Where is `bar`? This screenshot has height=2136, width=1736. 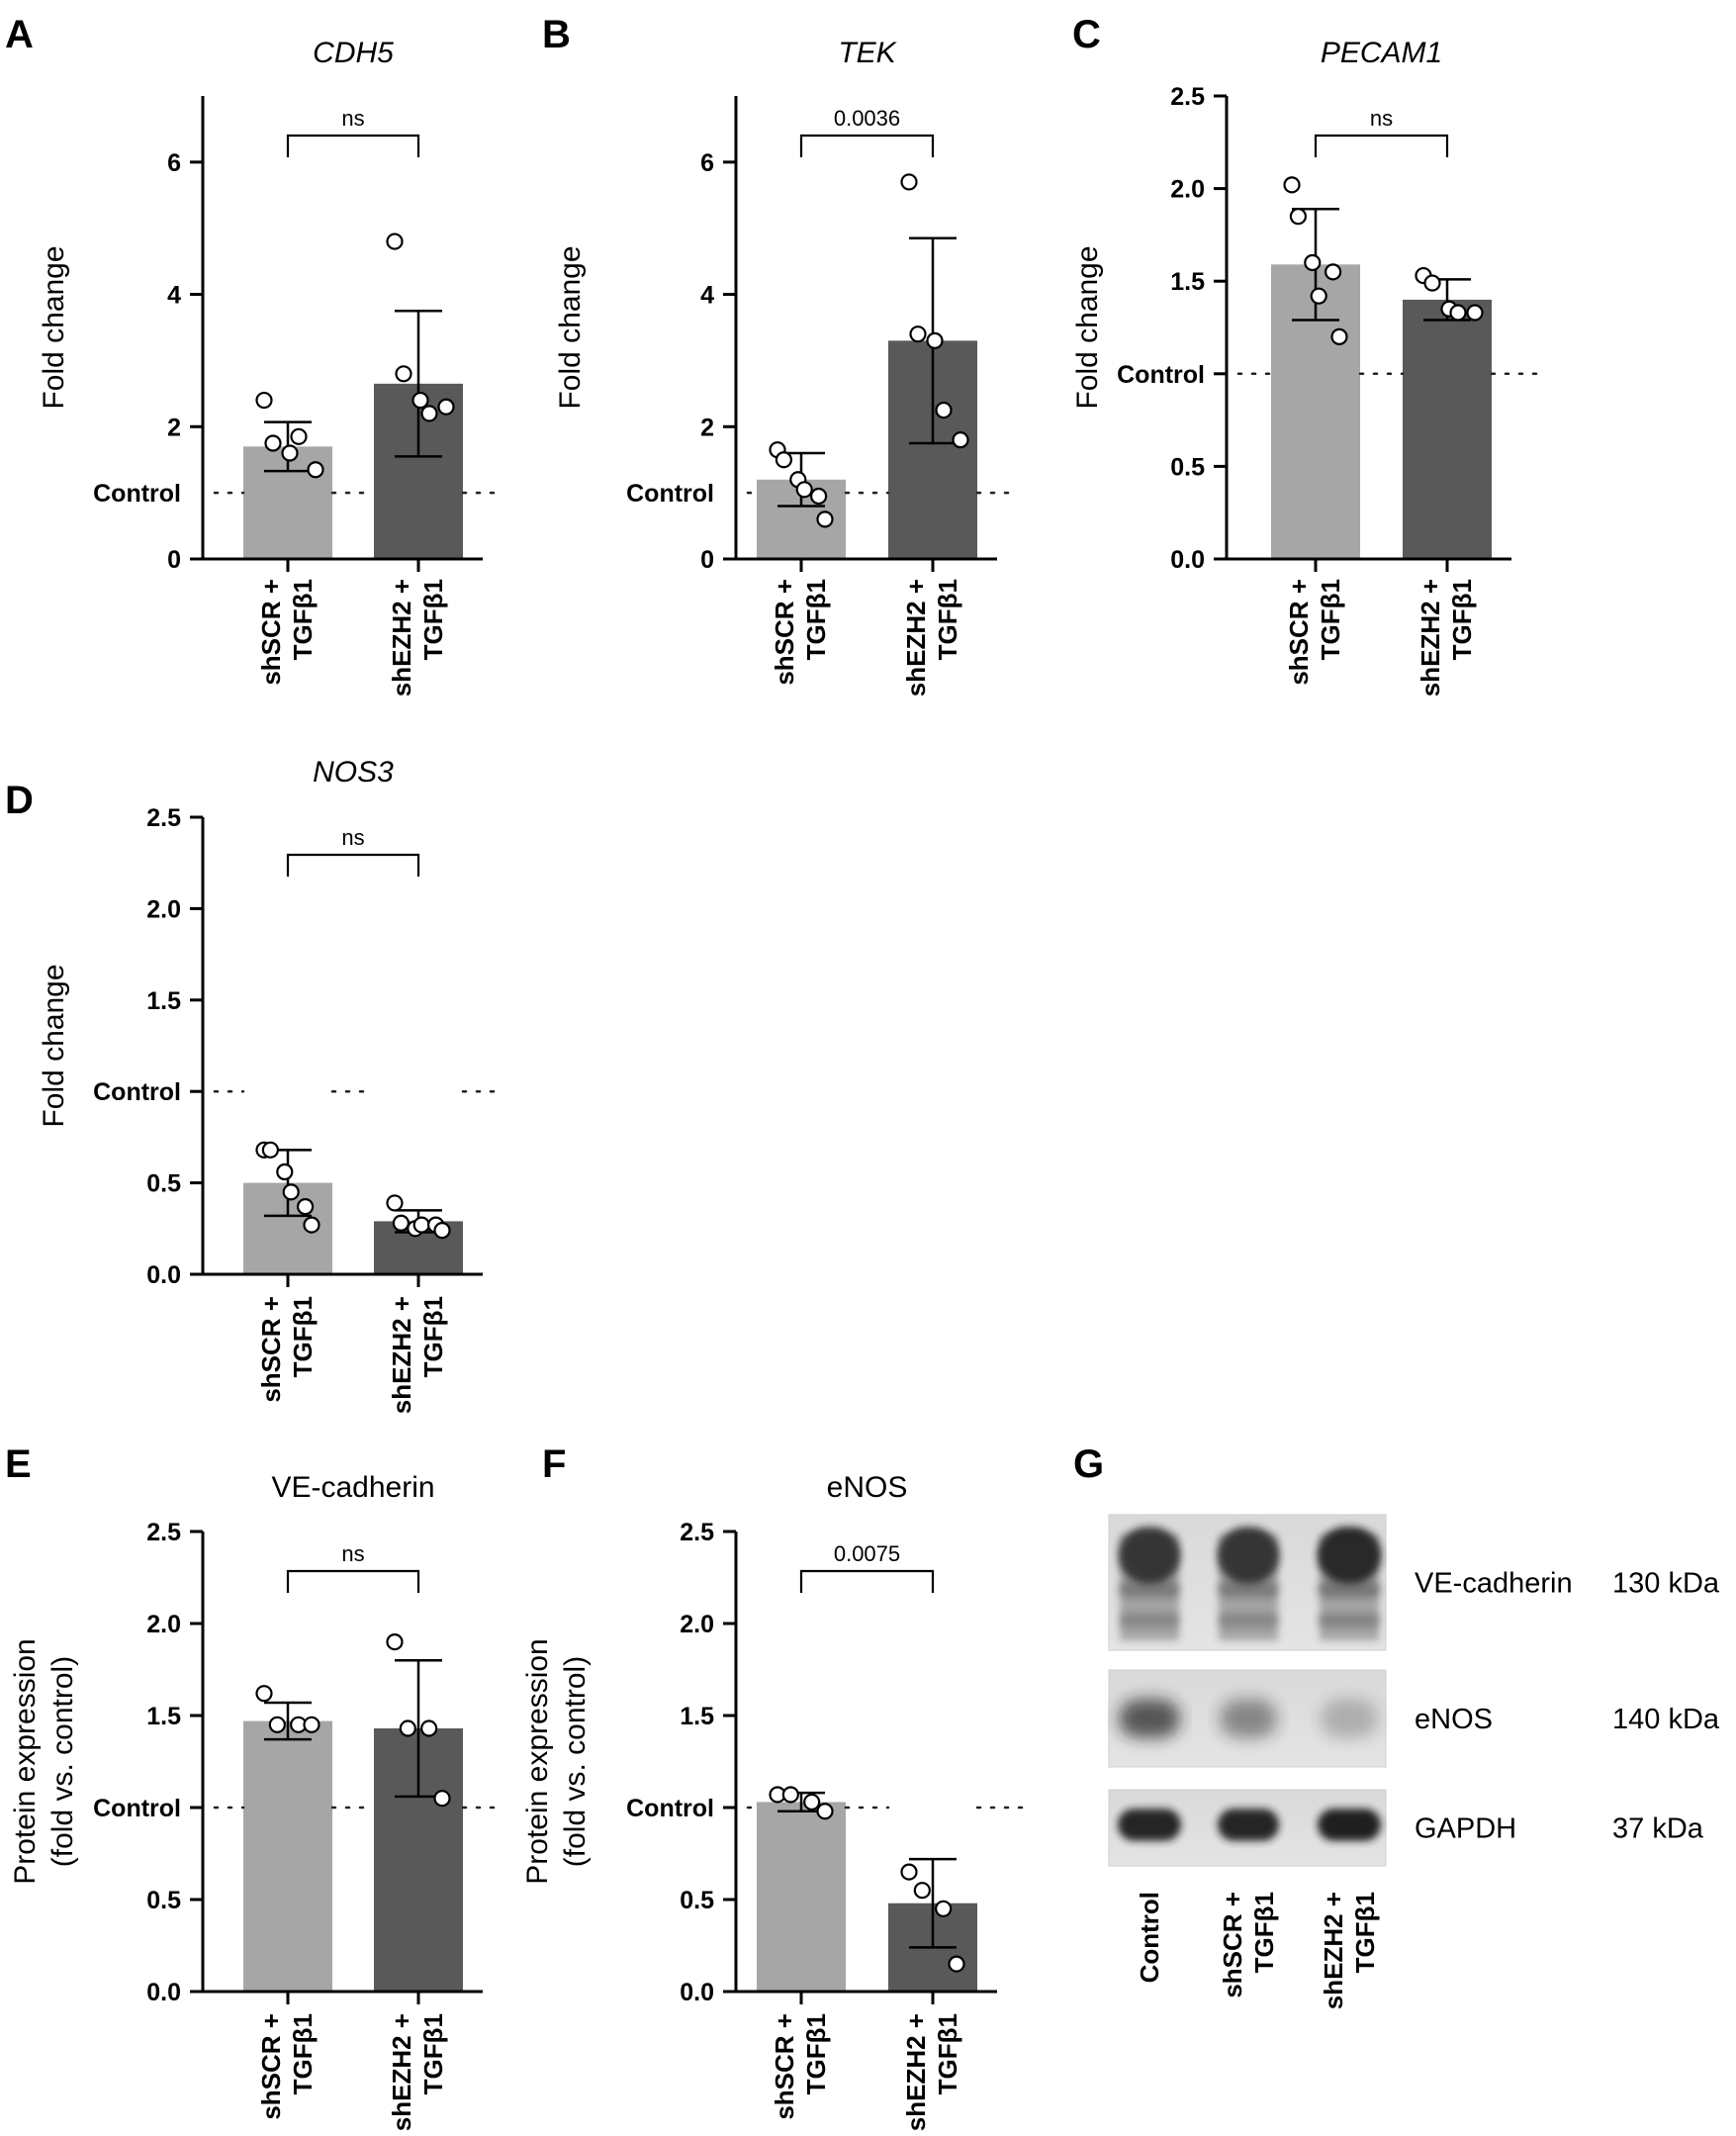
bar is located at coordinates (801, 1897).